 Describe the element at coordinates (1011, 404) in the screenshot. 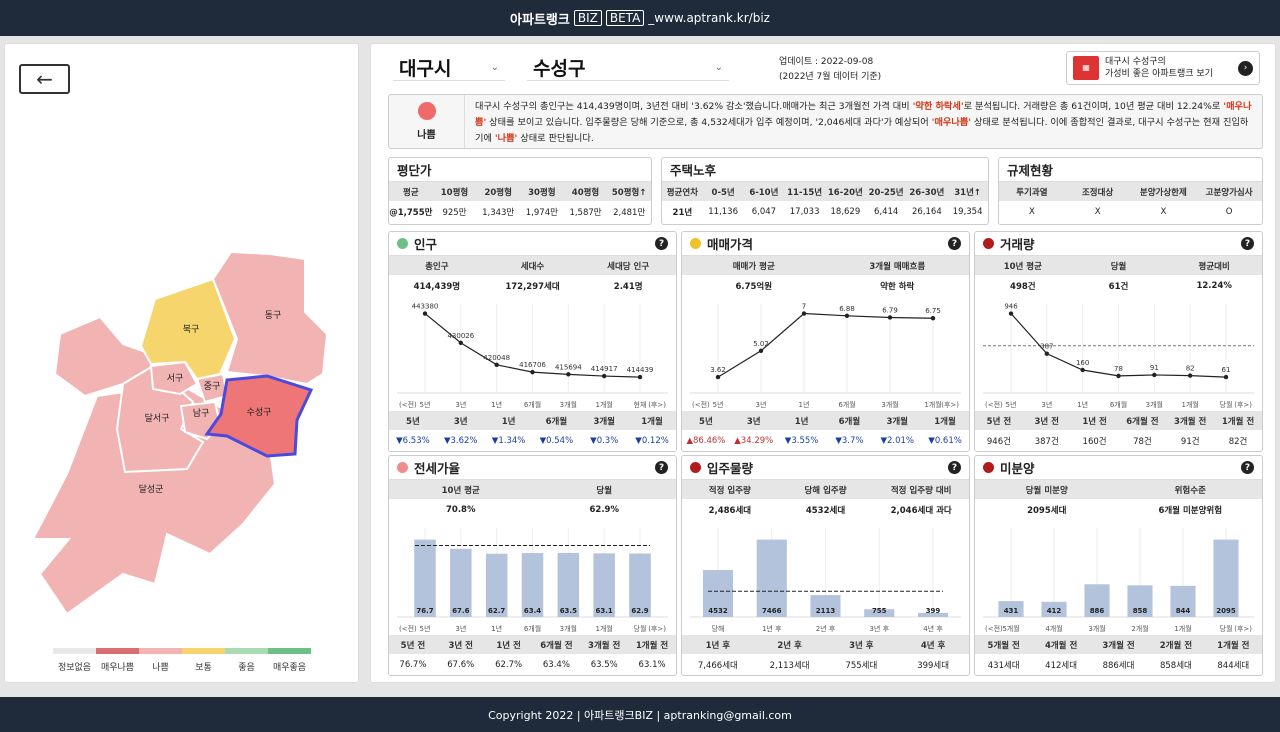

I see `tick-label: 5년` at that location.